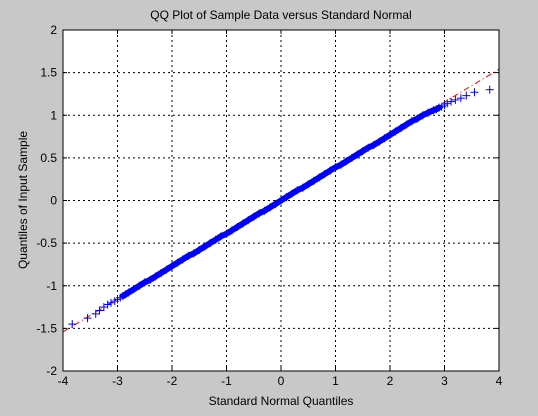  I want to click on x-tick-label: 0, so click(281, 381).